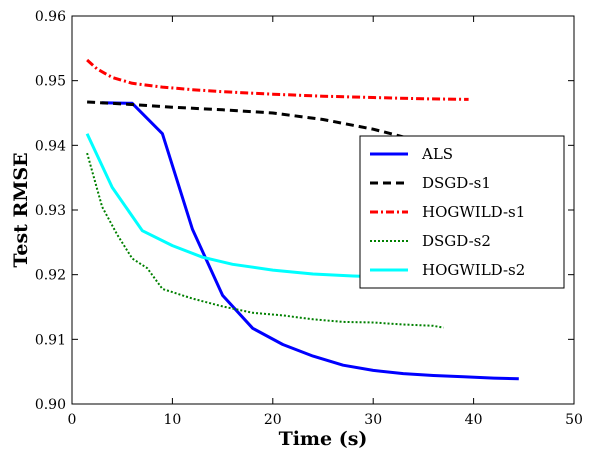 The height and width of the screenshot is (453, 589). What do you see at coordinates (373, 420) in the screenshot?
I see `x-tick-label: 30` at bounding box center [373, 420].